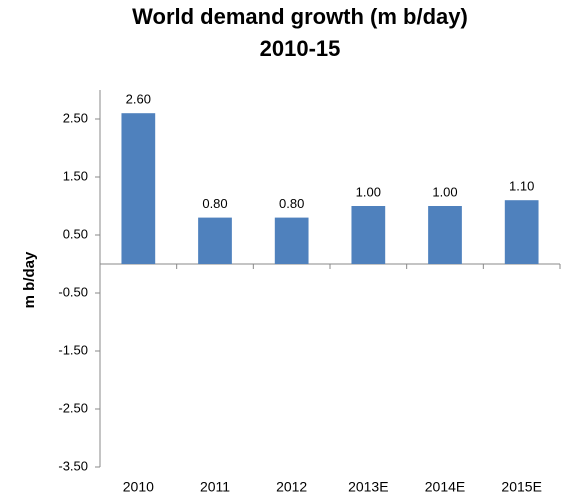 The height and width of the screenshot is (495, 574). I want to click on data-label: 2.60, so click(138, 99).